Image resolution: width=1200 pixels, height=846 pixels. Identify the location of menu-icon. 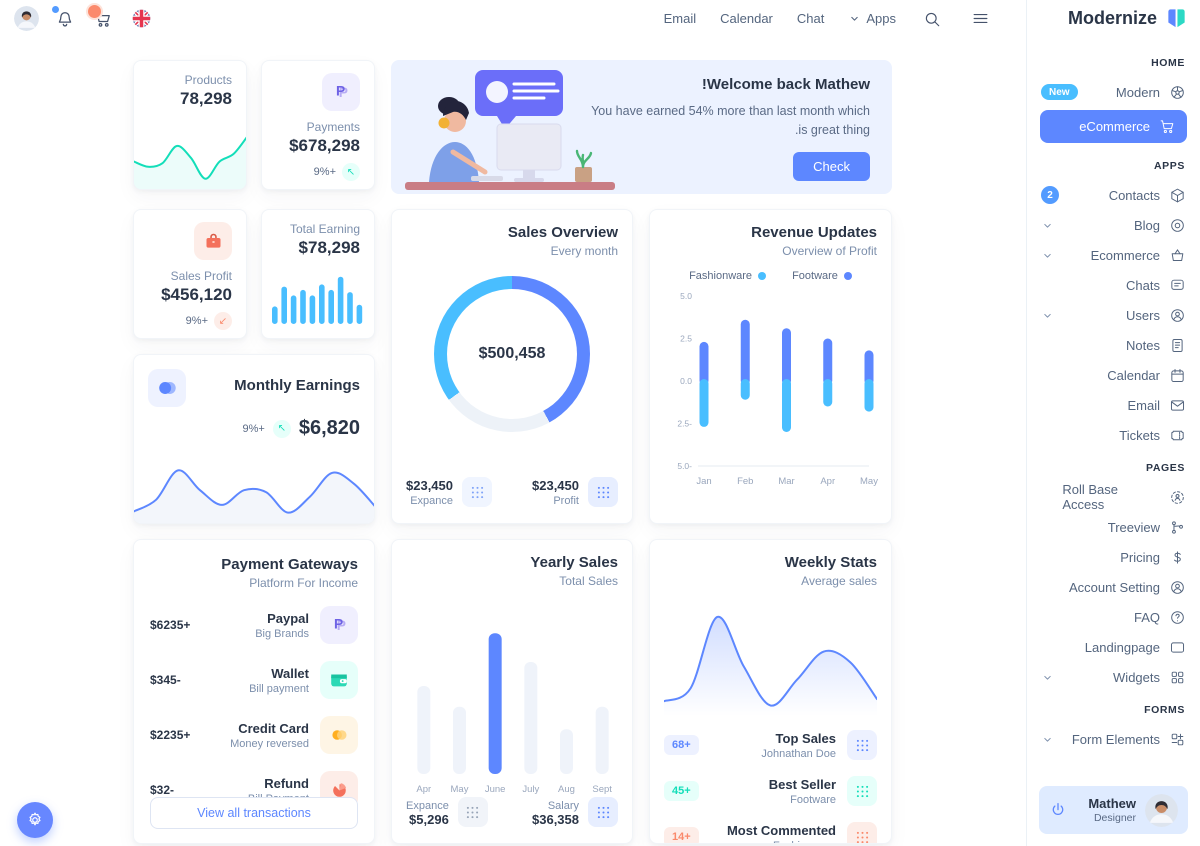
(980, 18).